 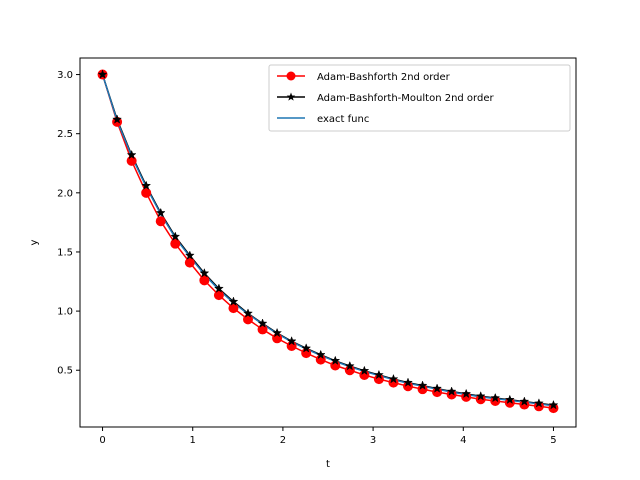 What do you see at coordinates (553, 440) in the screenshot?
I see `x-tick-label: 5` at bounding box center [553, 440].